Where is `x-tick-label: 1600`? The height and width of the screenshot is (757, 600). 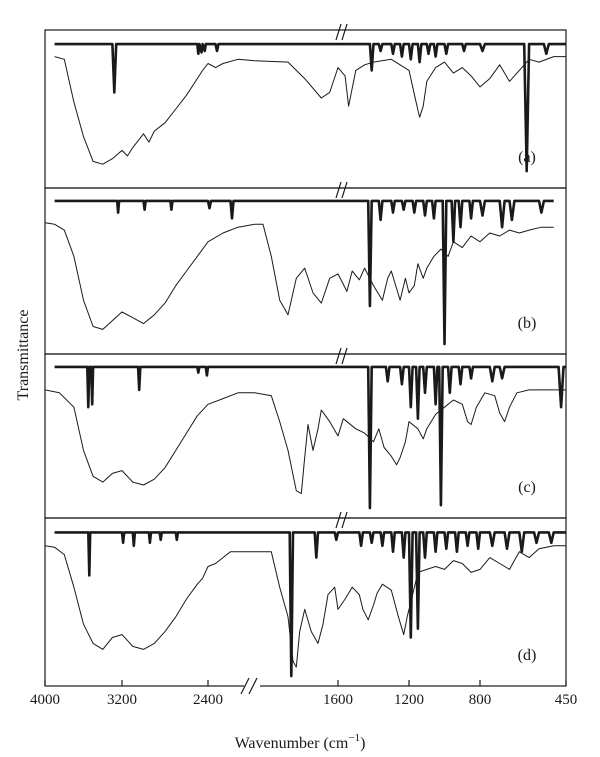 x-tick-label: 1600 is located at coordinates (338, 700).